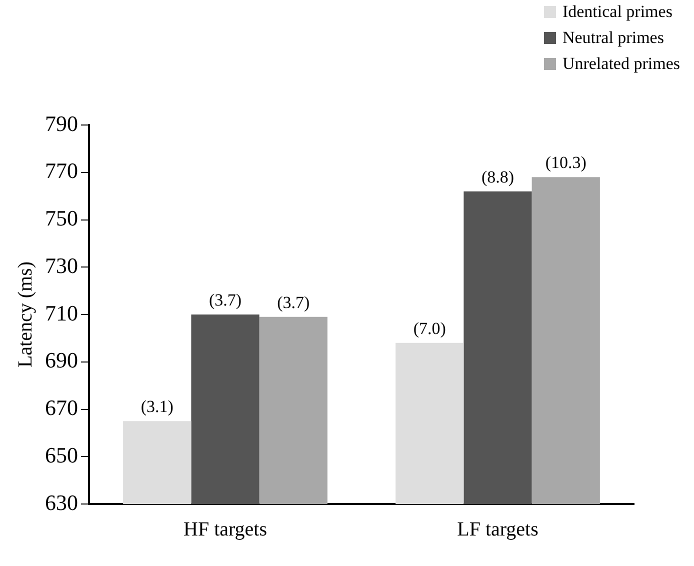 The height and width of the screenshot is (566, 694). Describe the element at coordinates (61, 123) in the screenshot. I see `y-tick-label: 790` at that location.